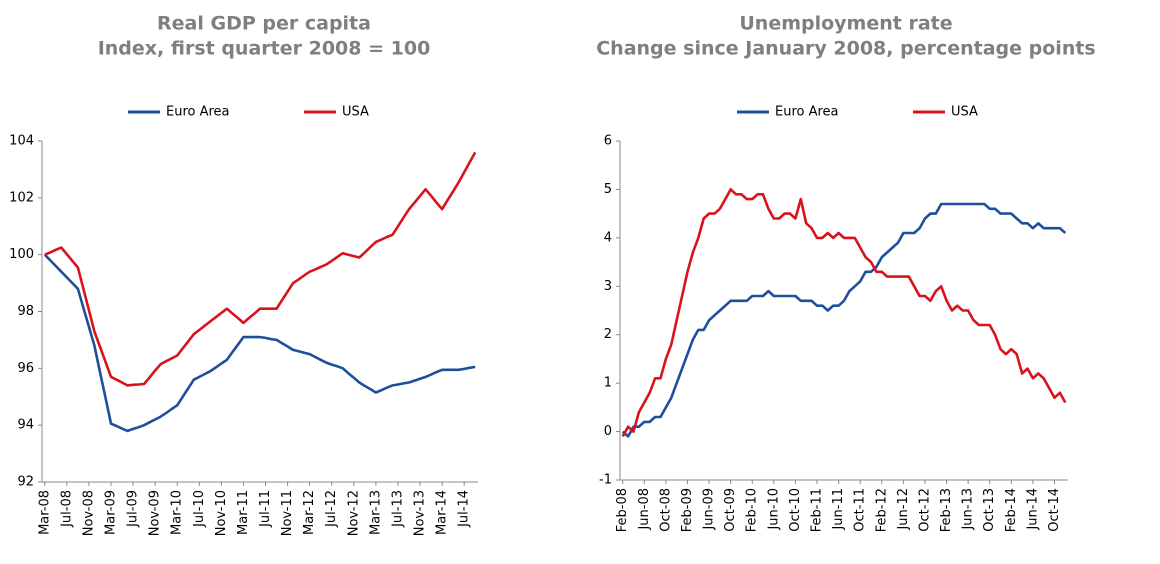 The height and width of the screenshot is (564, 1160). I want to click on chart-title: Real GDP per capita, so click(264, 24).